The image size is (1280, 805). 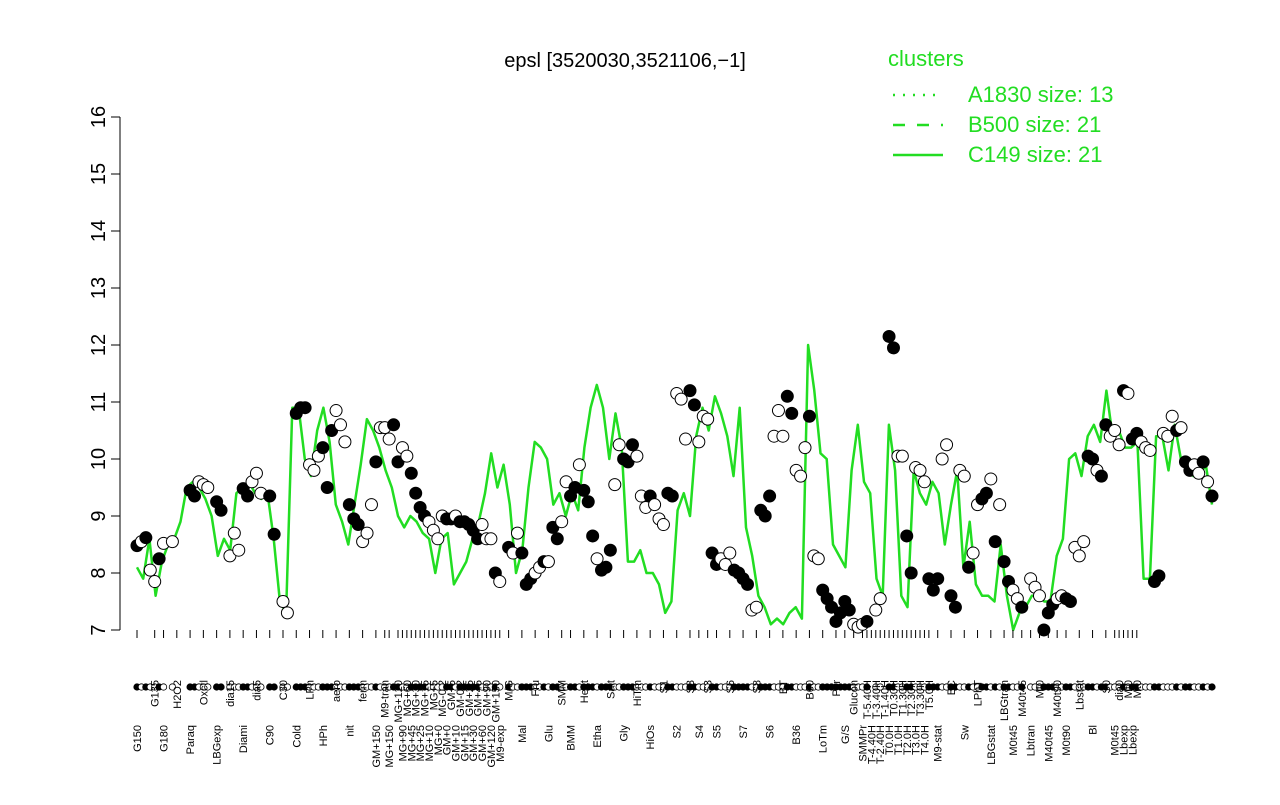 What do you see at coordinates (465, 743) in the screenshot?
I see `x-tick-label: GM+15` at bounding box center [465, 743].